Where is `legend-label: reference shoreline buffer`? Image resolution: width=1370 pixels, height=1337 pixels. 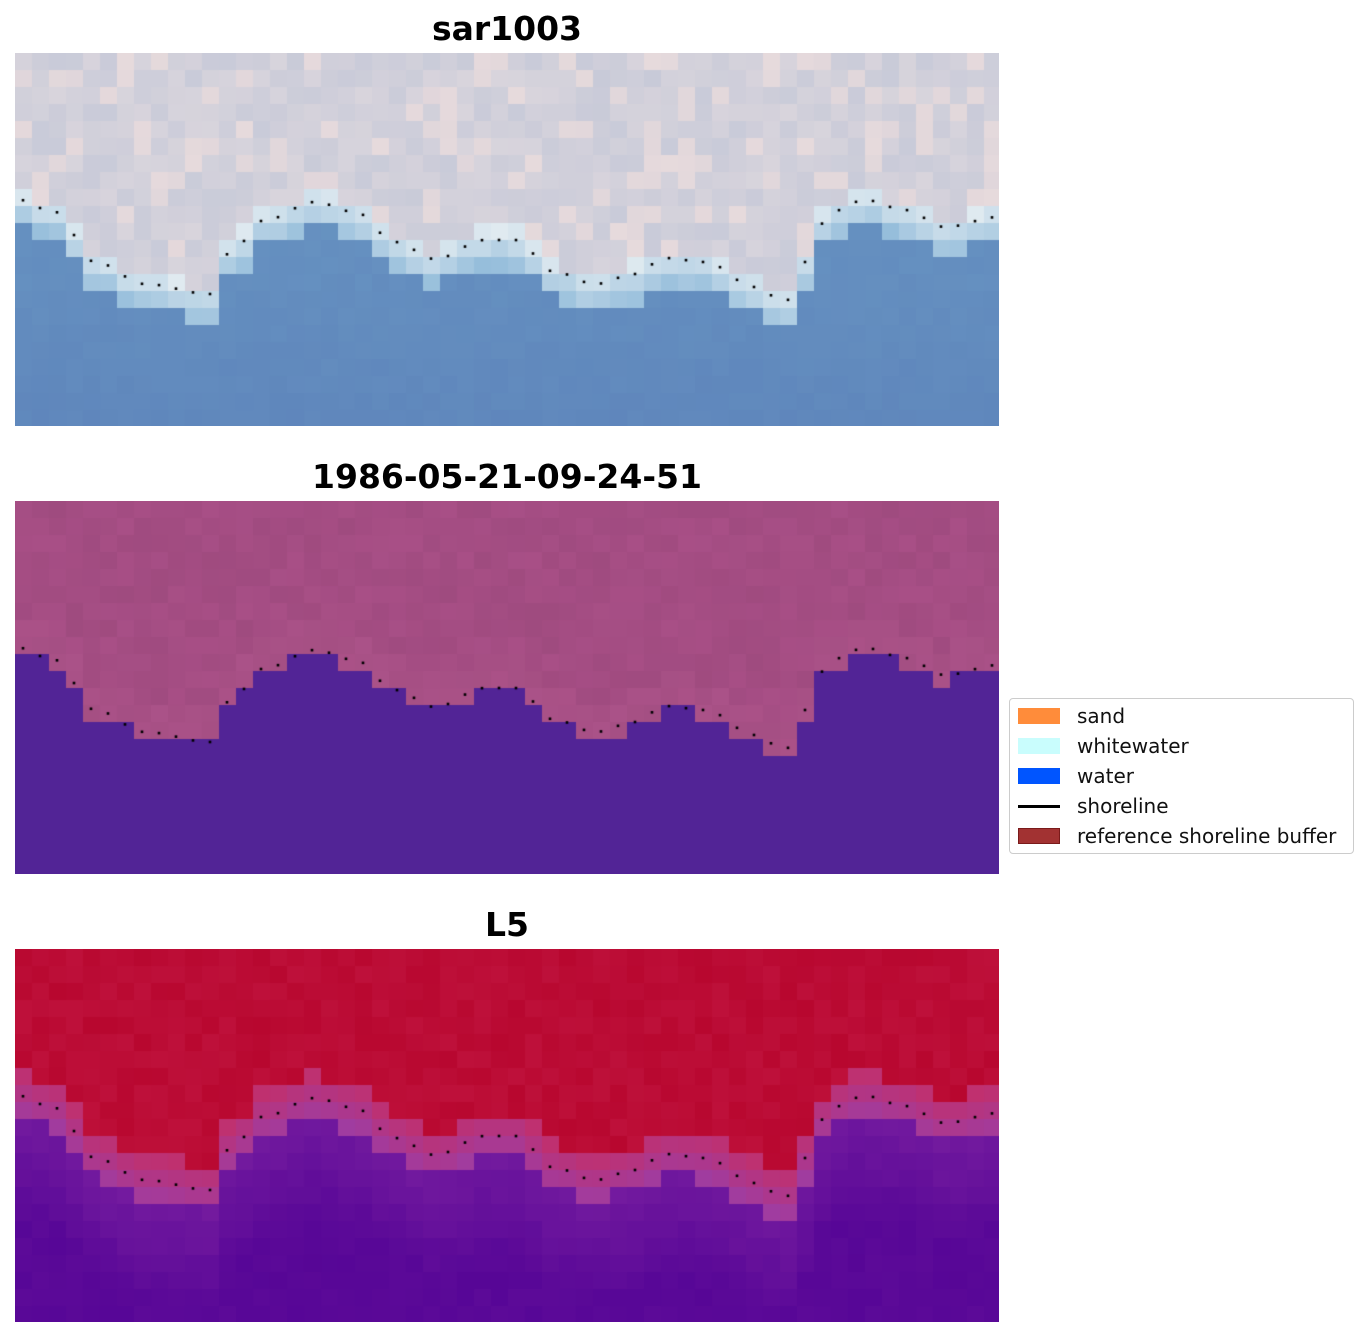 legend-label: reference shoreline buffer is located at coordinates (1207, 836).